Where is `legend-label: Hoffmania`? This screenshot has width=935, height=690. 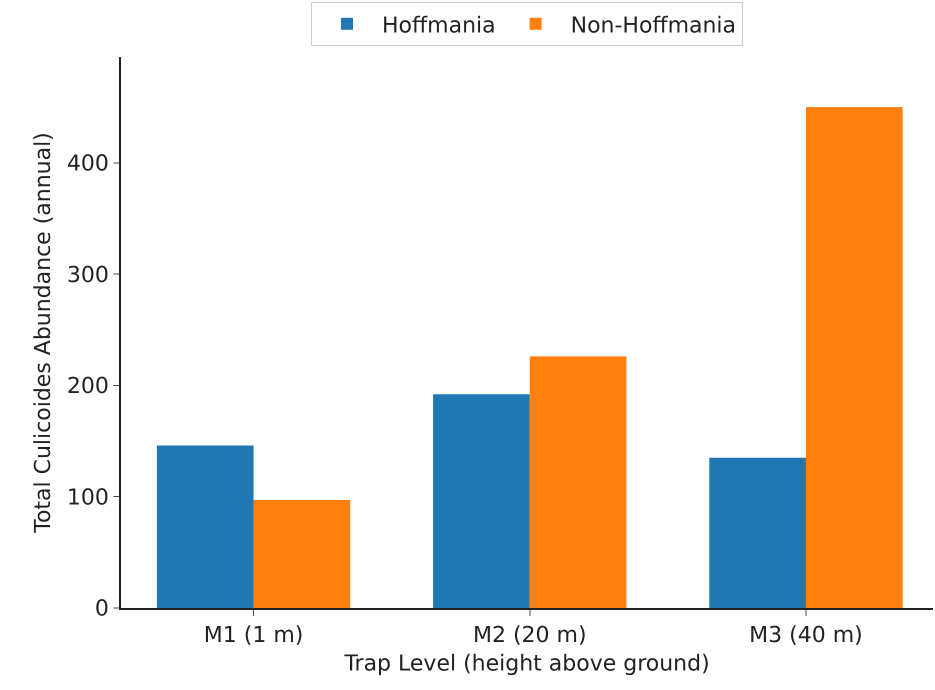
legend-label: Hoffmania is located at coordinates (439, 25).